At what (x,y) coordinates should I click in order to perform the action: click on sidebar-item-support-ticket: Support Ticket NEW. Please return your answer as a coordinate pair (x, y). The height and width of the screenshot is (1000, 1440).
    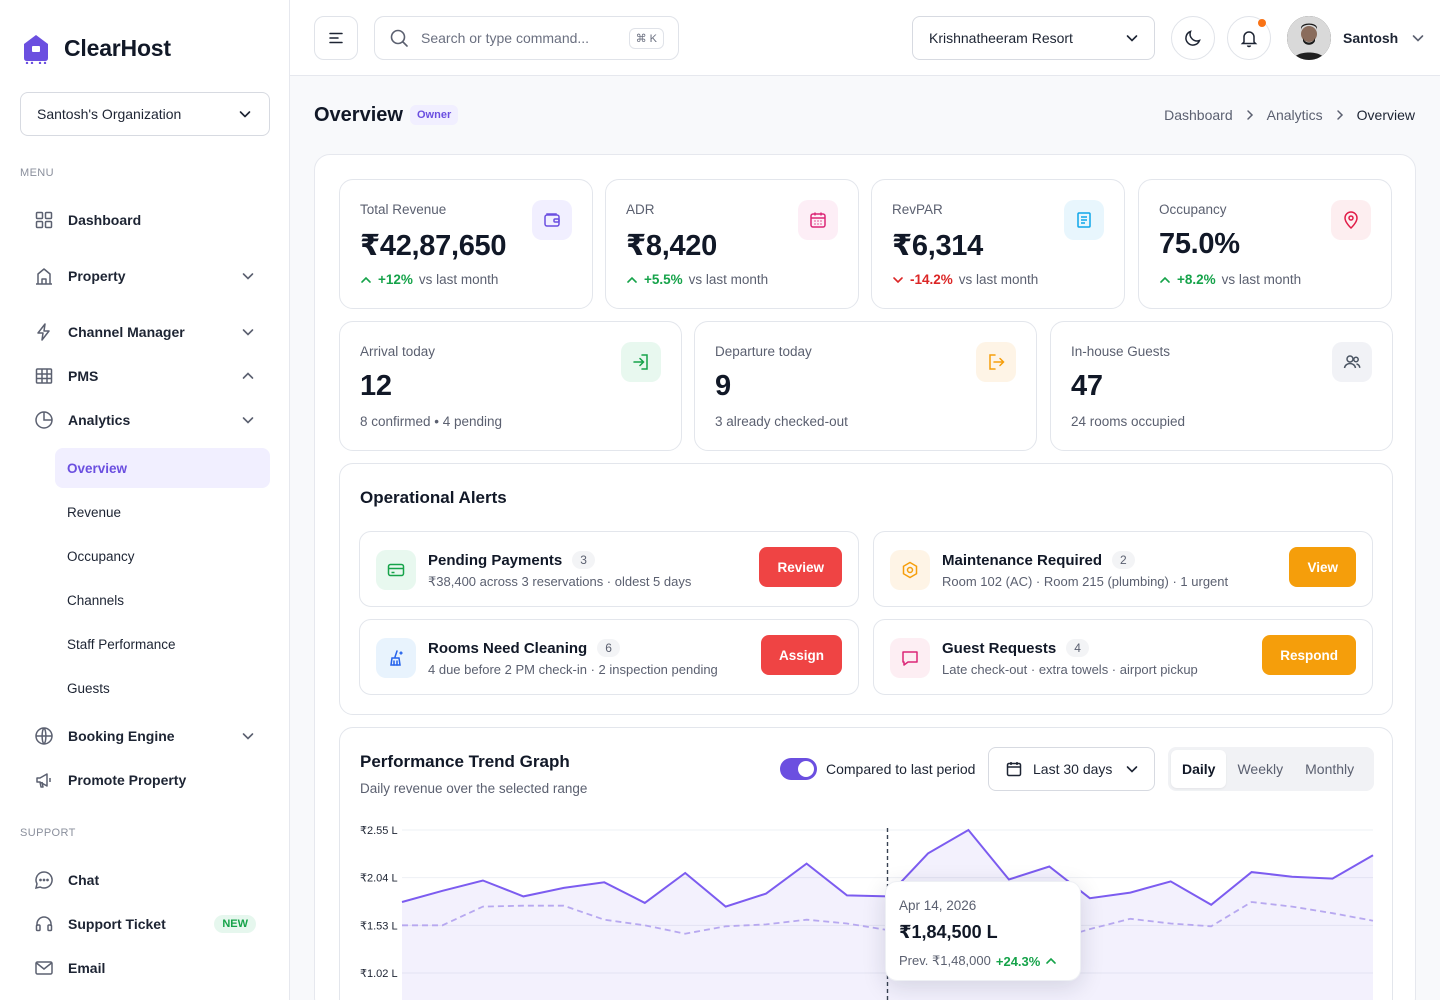
    Looking at the image, I should click on (145, 924).